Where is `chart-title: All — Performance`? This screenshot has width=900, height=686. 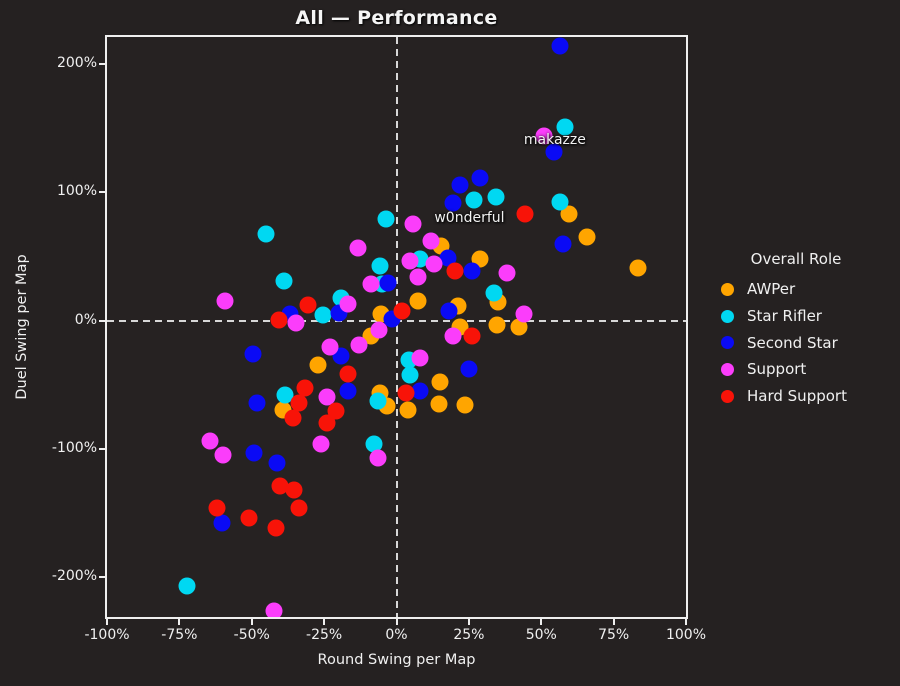 chart-title: All — Performance is located at coordinates (396, 18).